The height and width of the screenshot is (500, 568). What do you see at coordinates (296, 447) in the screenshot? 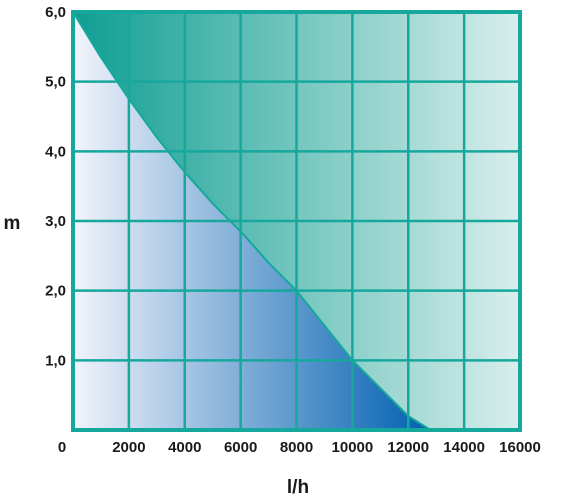
I see `x-tick-label: 8000` at bounding box center [296, 447].